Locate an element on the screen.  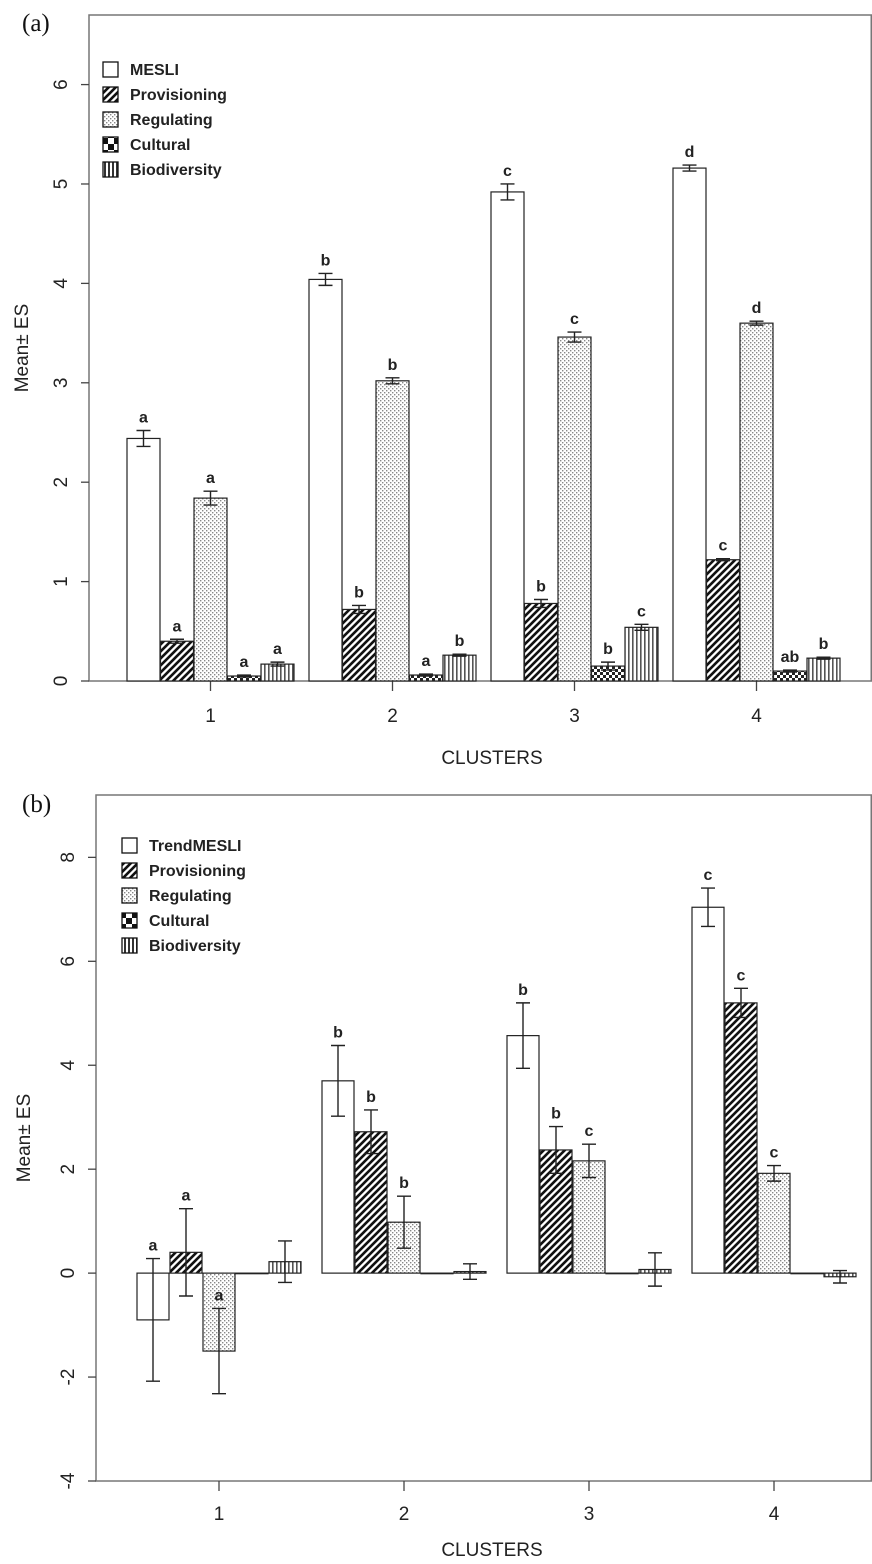
y-tick-label: 2 is located at coordinates (68, 1169).